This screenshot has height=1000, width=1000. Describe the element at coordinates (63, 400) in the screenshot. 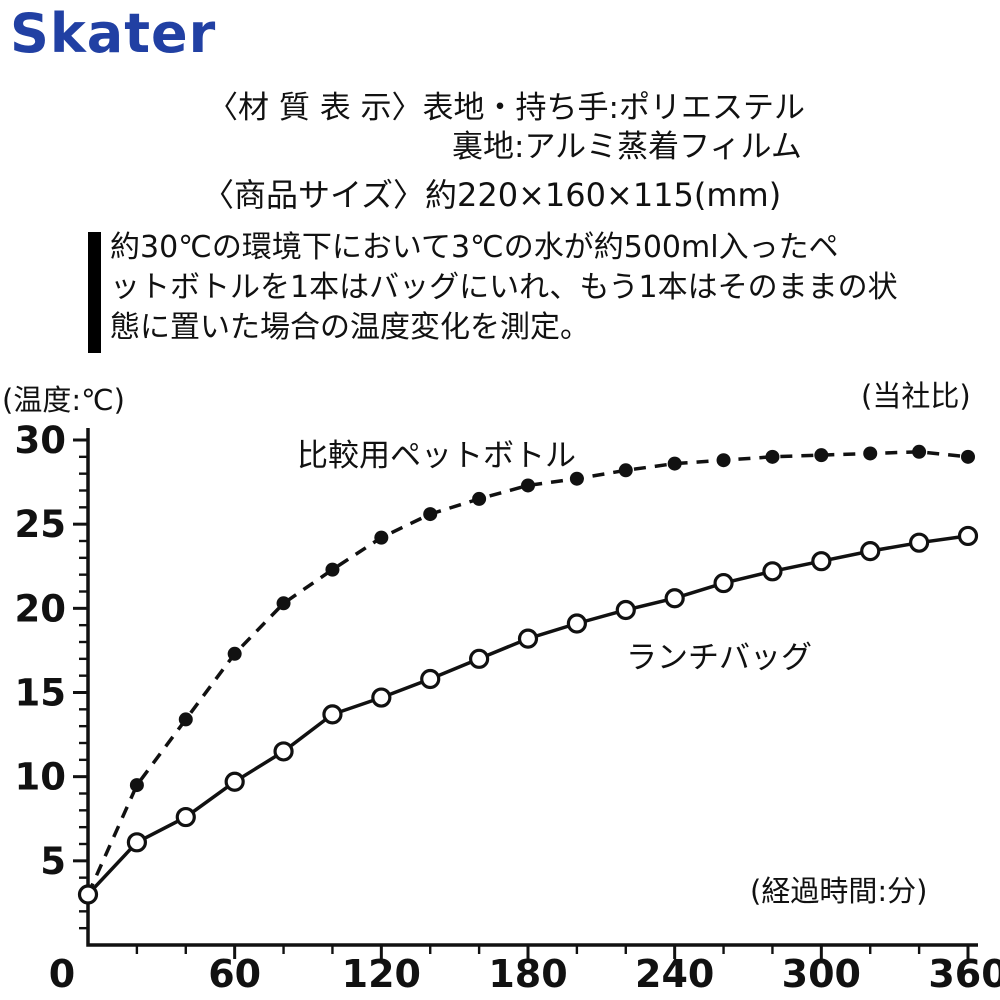

I see `y-axis-unit-label: (温度:℃)` at that location.